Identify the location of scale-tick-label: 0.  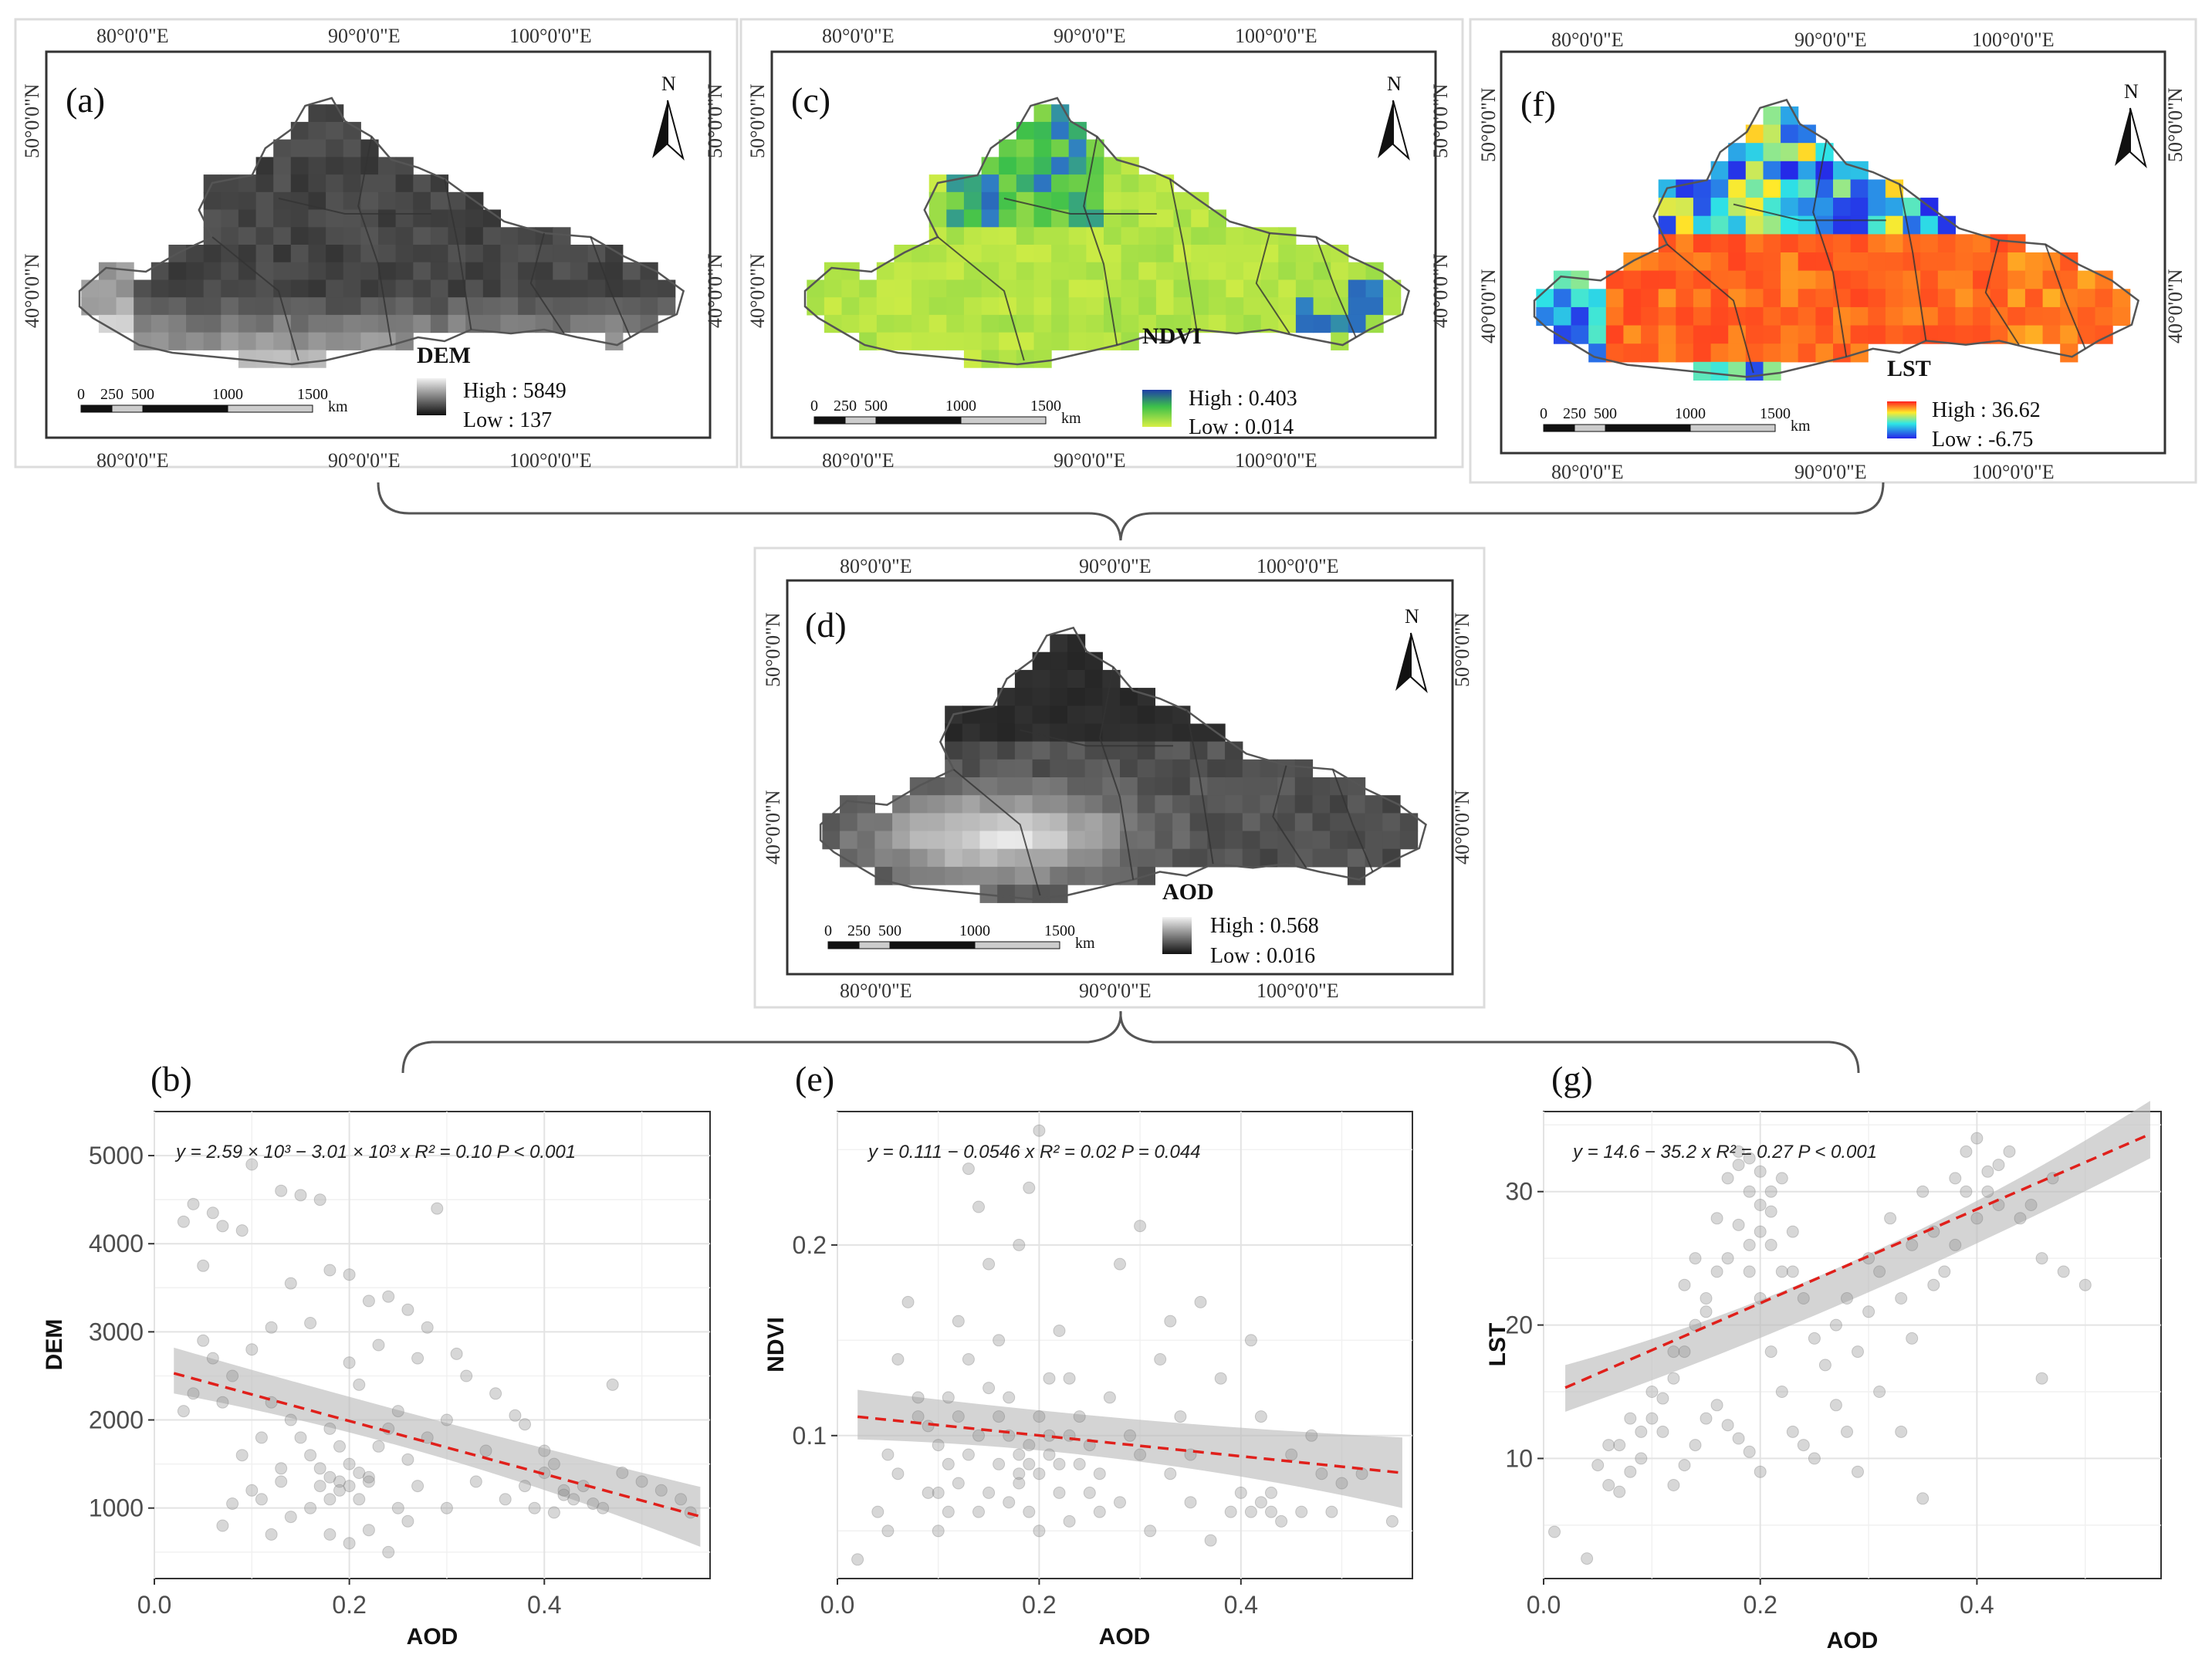
(814, 407).